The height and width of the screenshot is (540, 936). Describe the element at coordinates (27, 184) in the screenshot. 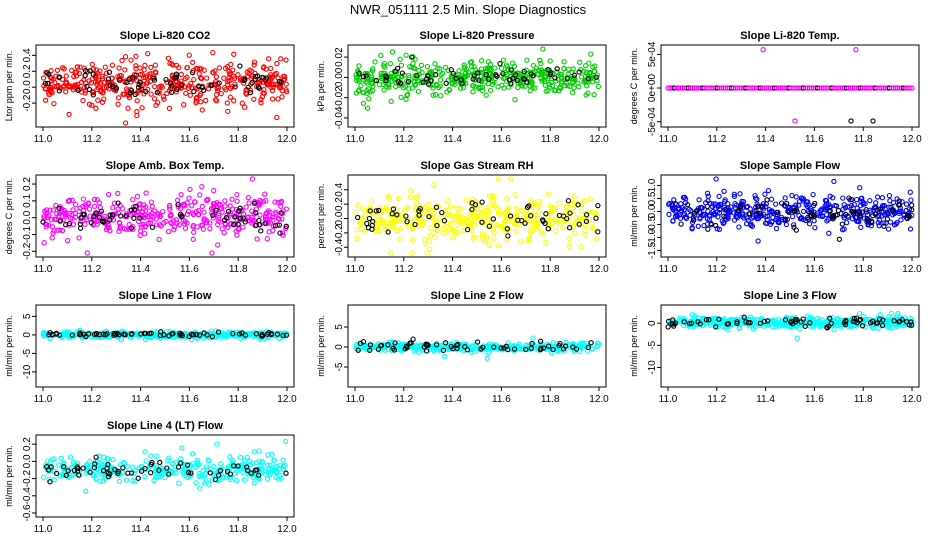

I see `y-tick-label: 0.2` at that location.